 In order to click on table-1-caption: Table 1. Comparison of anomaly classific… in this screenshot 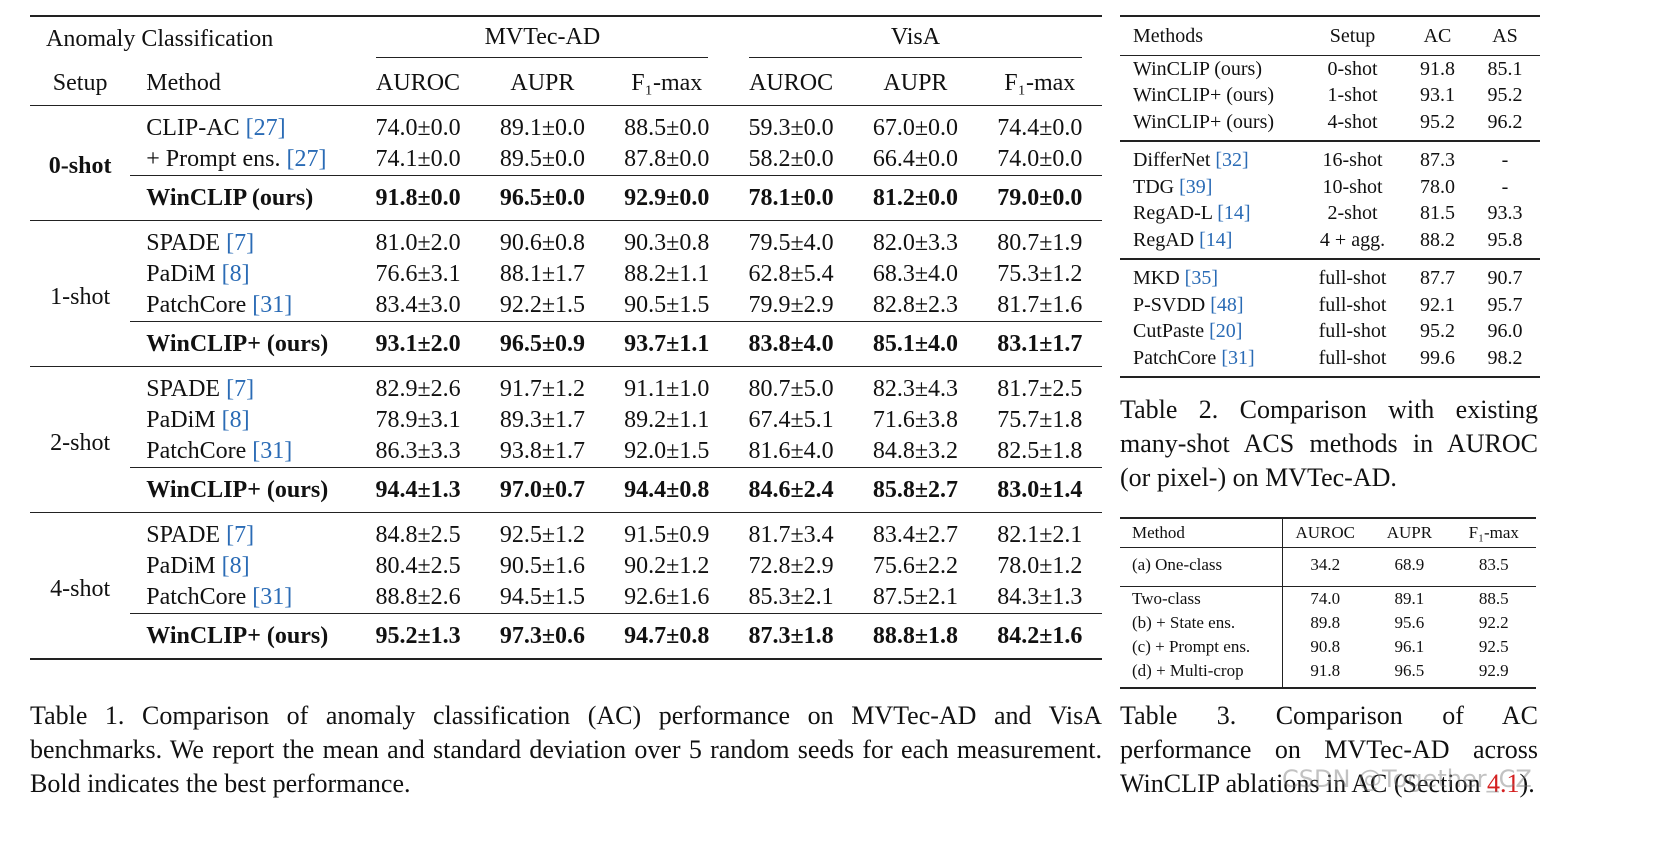, I will do `click(566, 749)`.